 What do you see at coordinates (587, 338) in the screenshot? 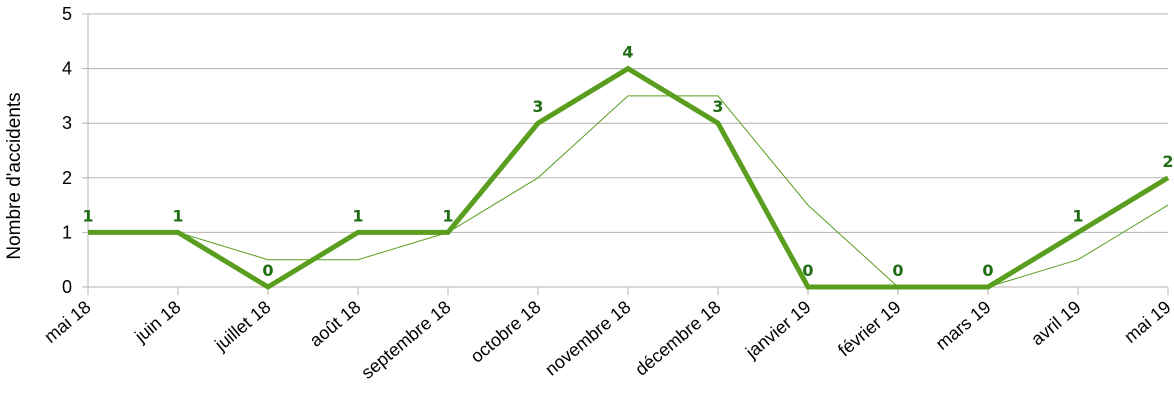
I see `x-tick-label: novembre 18` at bounding box center [587, 338].